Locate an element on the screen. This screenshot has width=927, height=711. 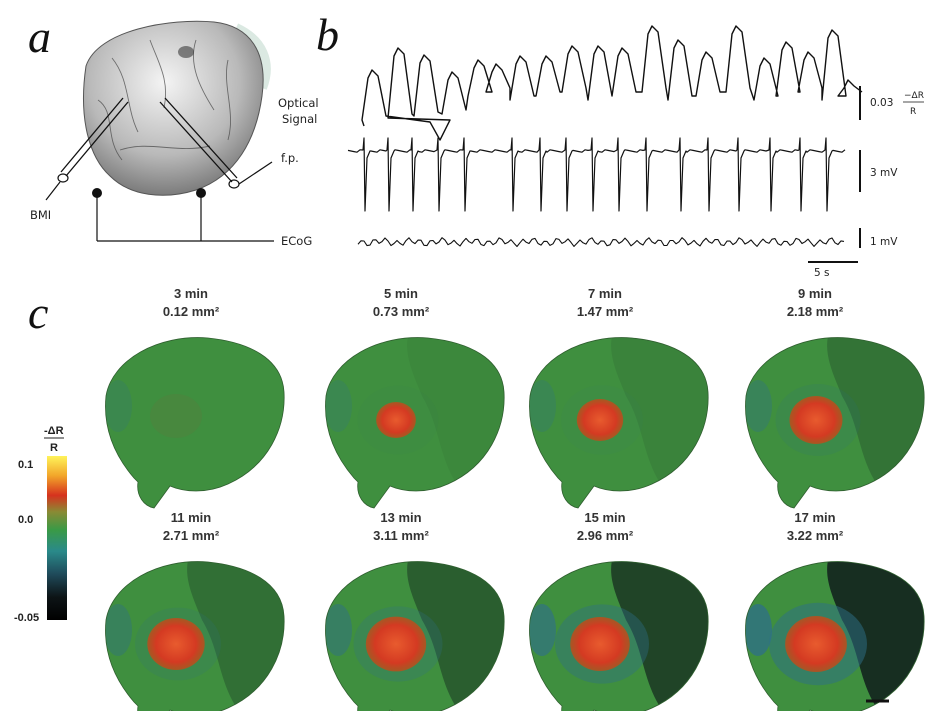
optical-signal-label-line2: Signal is located at coordinates (299, 119).